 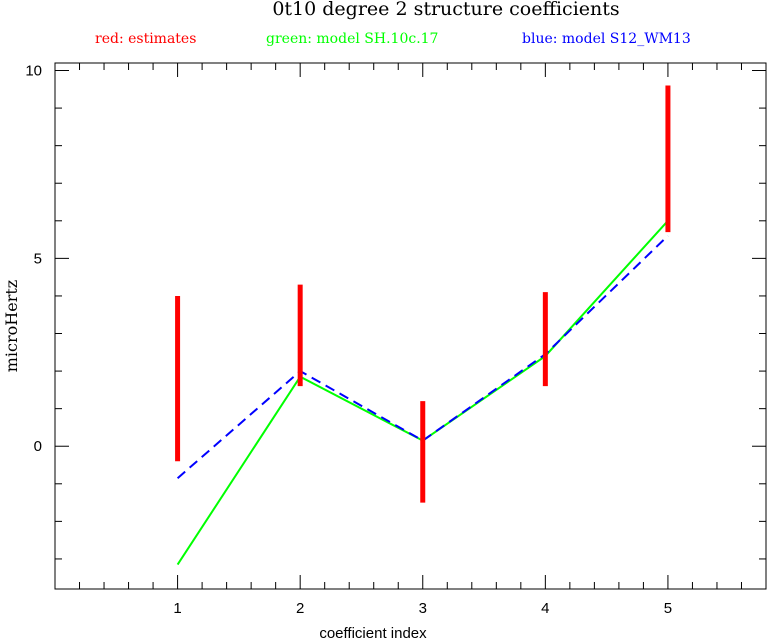 What do you see at coordinates (177, 608) in the screenshot?
I see `x-tick-label: 1` at bounding box center [177, 608].